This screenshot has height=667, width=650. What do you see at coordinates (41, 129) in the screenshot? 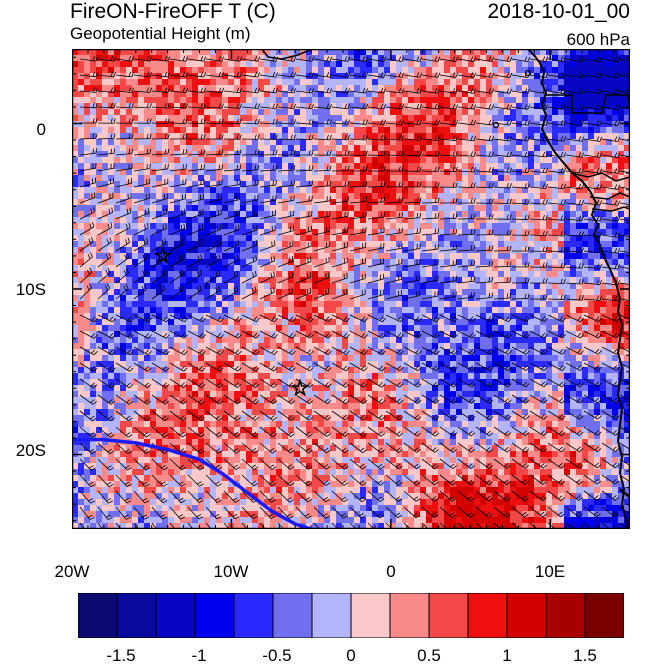
I see `lat-label-0: 0` at bounding box center [41, 129].